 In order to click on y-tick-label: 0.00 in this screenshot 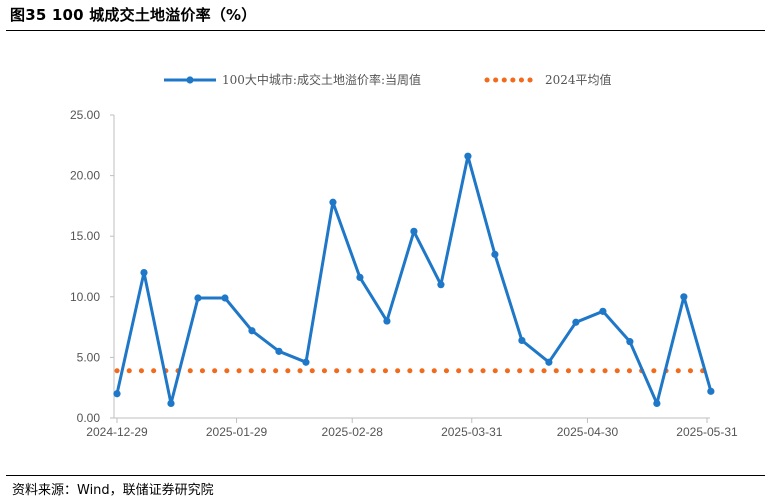, I will do `click(89, 418)`.